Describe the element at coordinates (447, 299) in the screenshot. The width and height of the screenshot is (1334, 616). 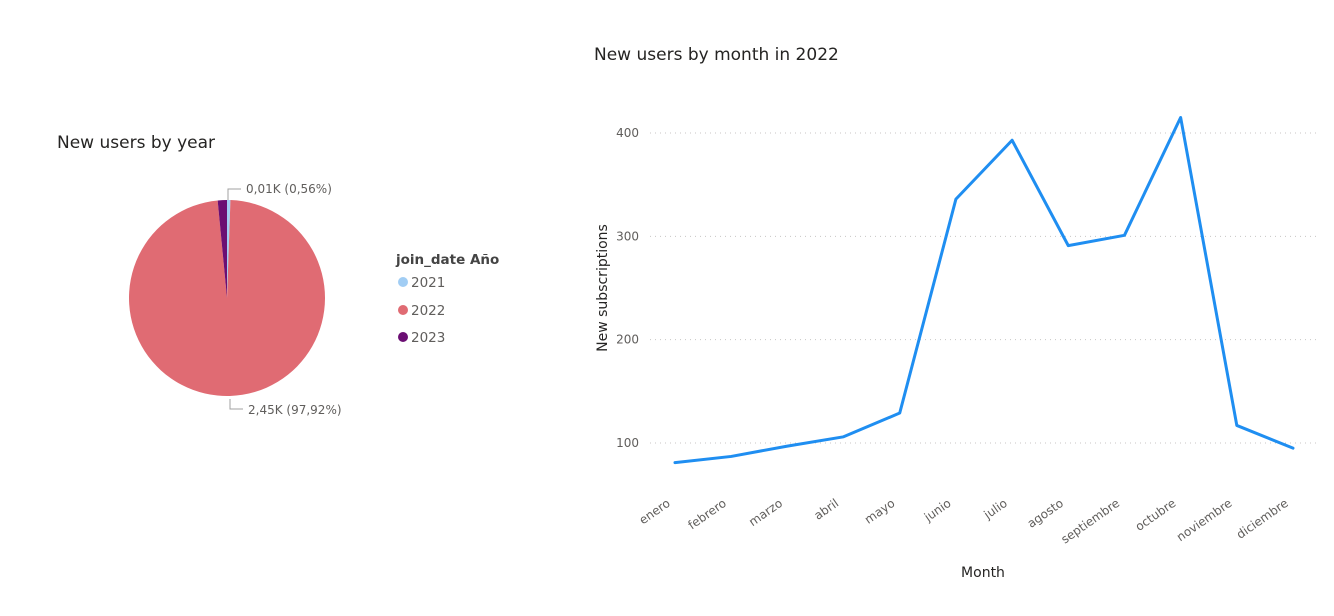
I see `pie-legend: join_date Año 2021 2022 2023` at that location.